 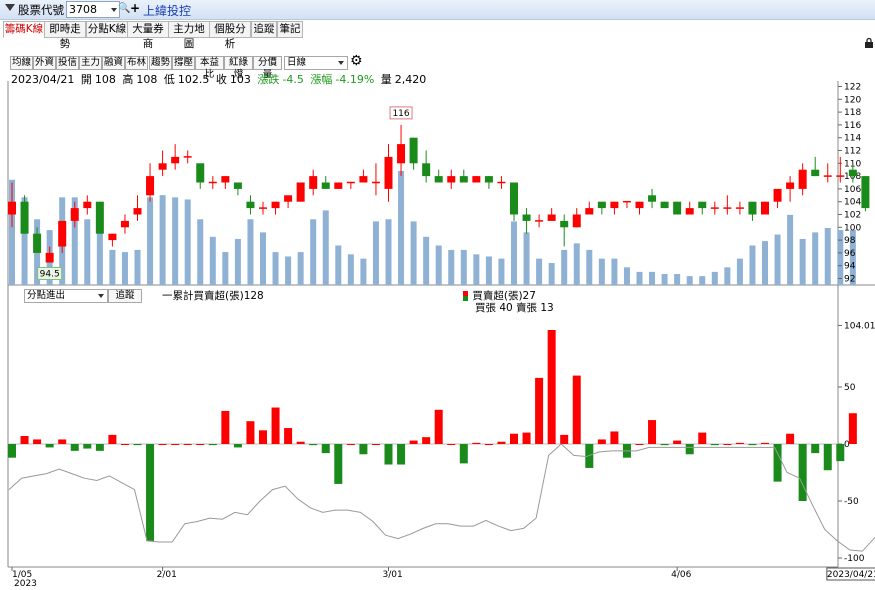 What do you see at coordinates (107, 29) in the screenshot?
I see `tab-branch-kline: 分點K線` at bounding box center [107, 29].